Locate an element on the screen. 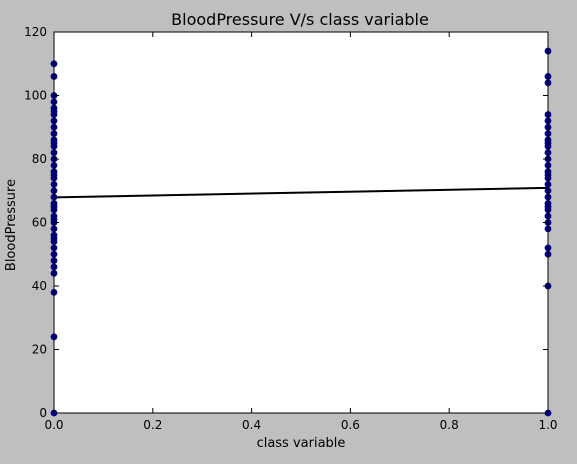  y-tick-label: 20 is located at coordinates (39, 350).